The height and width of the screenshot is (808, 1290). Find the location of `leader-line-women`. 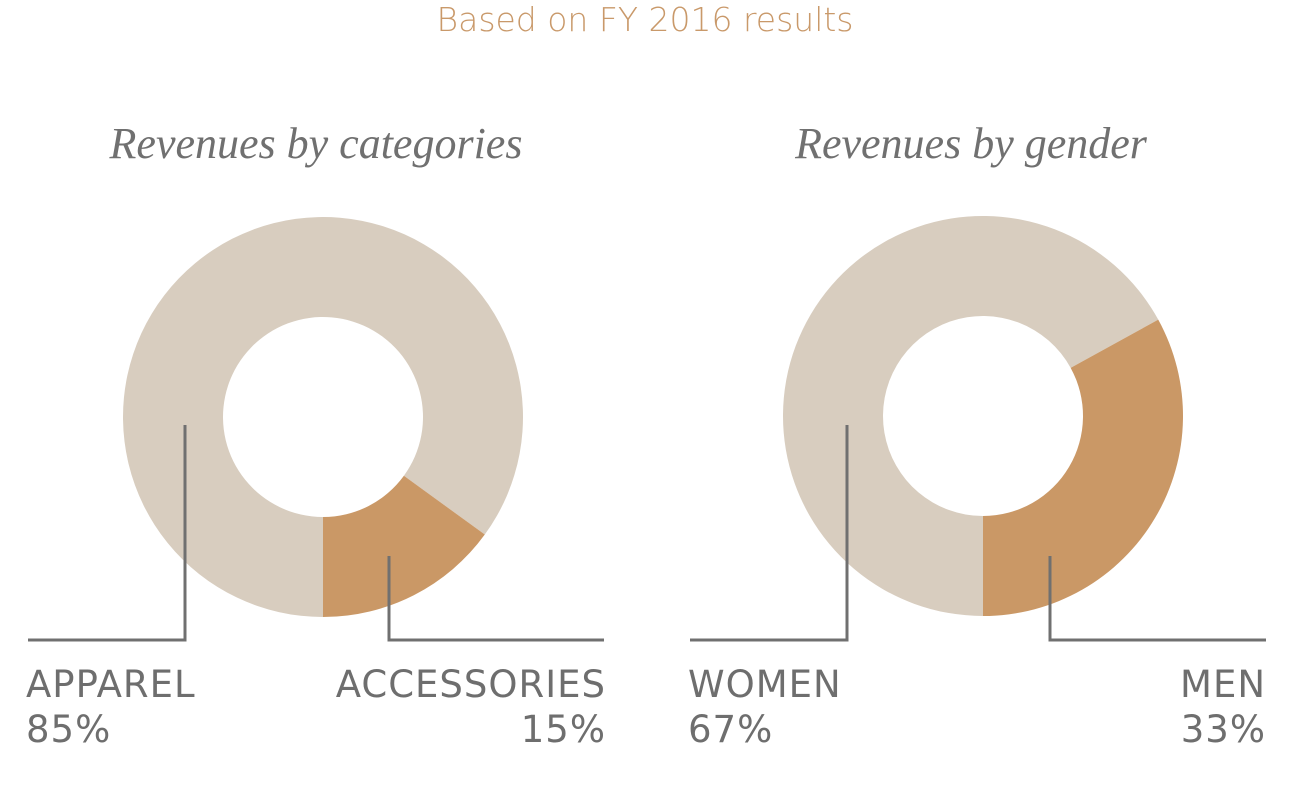

leader-line-women is located at coordinates (769, 533).